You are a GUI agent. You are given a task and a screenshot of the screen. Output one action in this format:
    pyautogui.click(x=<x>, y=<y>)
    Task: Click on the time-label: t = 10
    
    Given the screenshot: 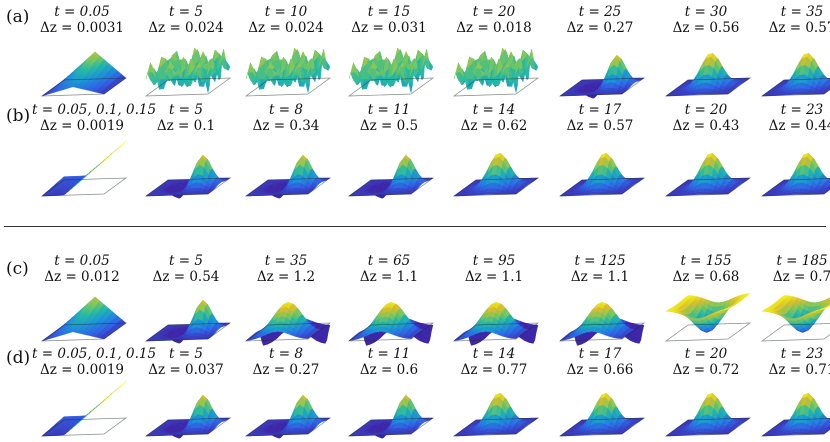 What is the action you would take?
    pyautogui.click(x=286, y=12)
    